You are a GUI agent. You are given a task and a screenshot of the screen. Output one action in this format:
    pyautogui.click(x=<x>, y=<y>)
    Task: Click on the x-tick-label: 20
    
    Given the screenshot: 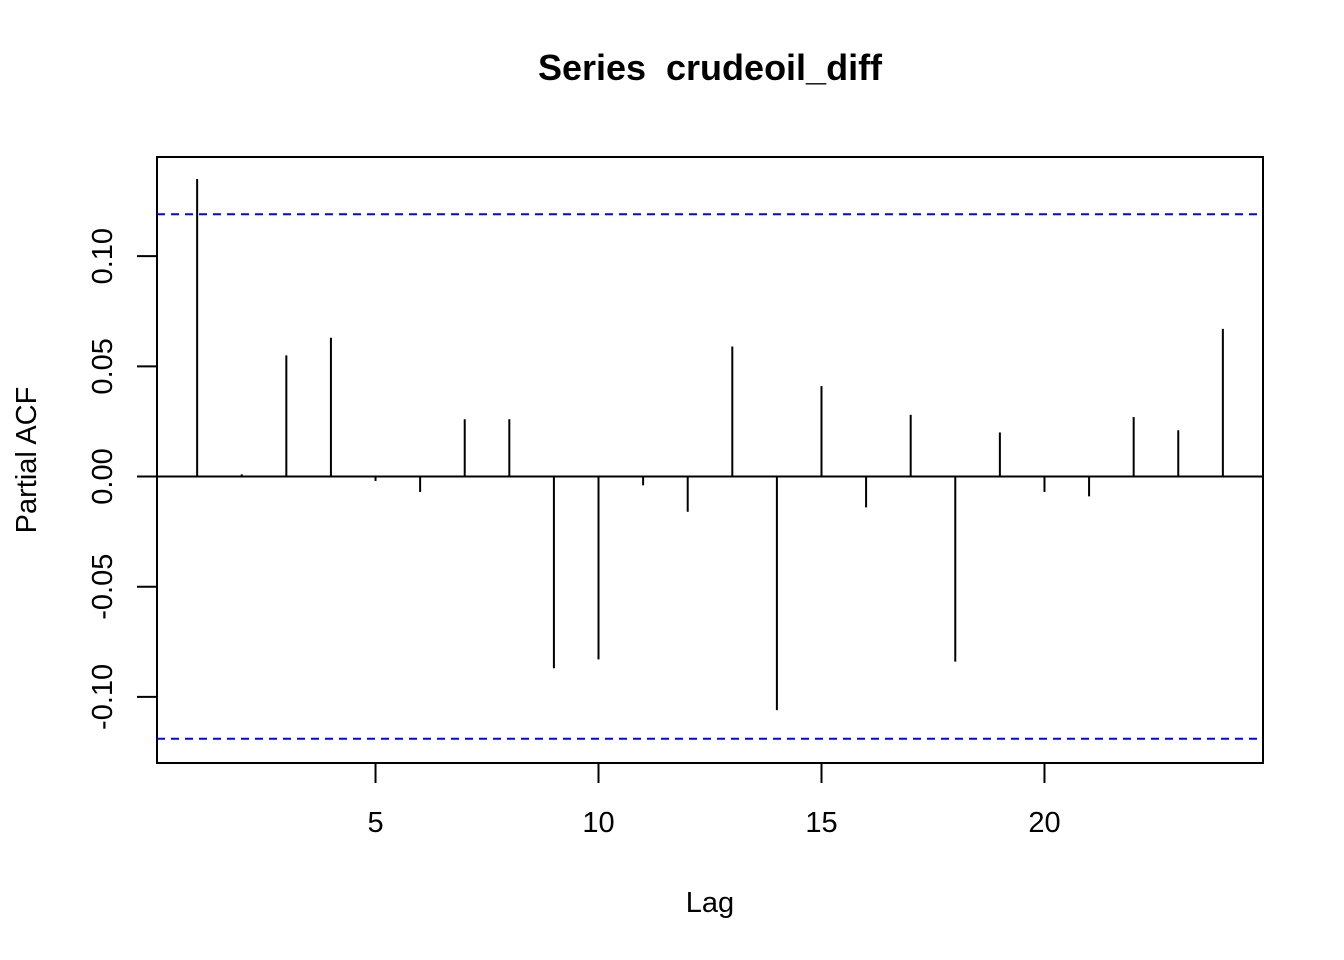 What is the action you would take?
    pyautogui.click(x=1044, y=823)
    